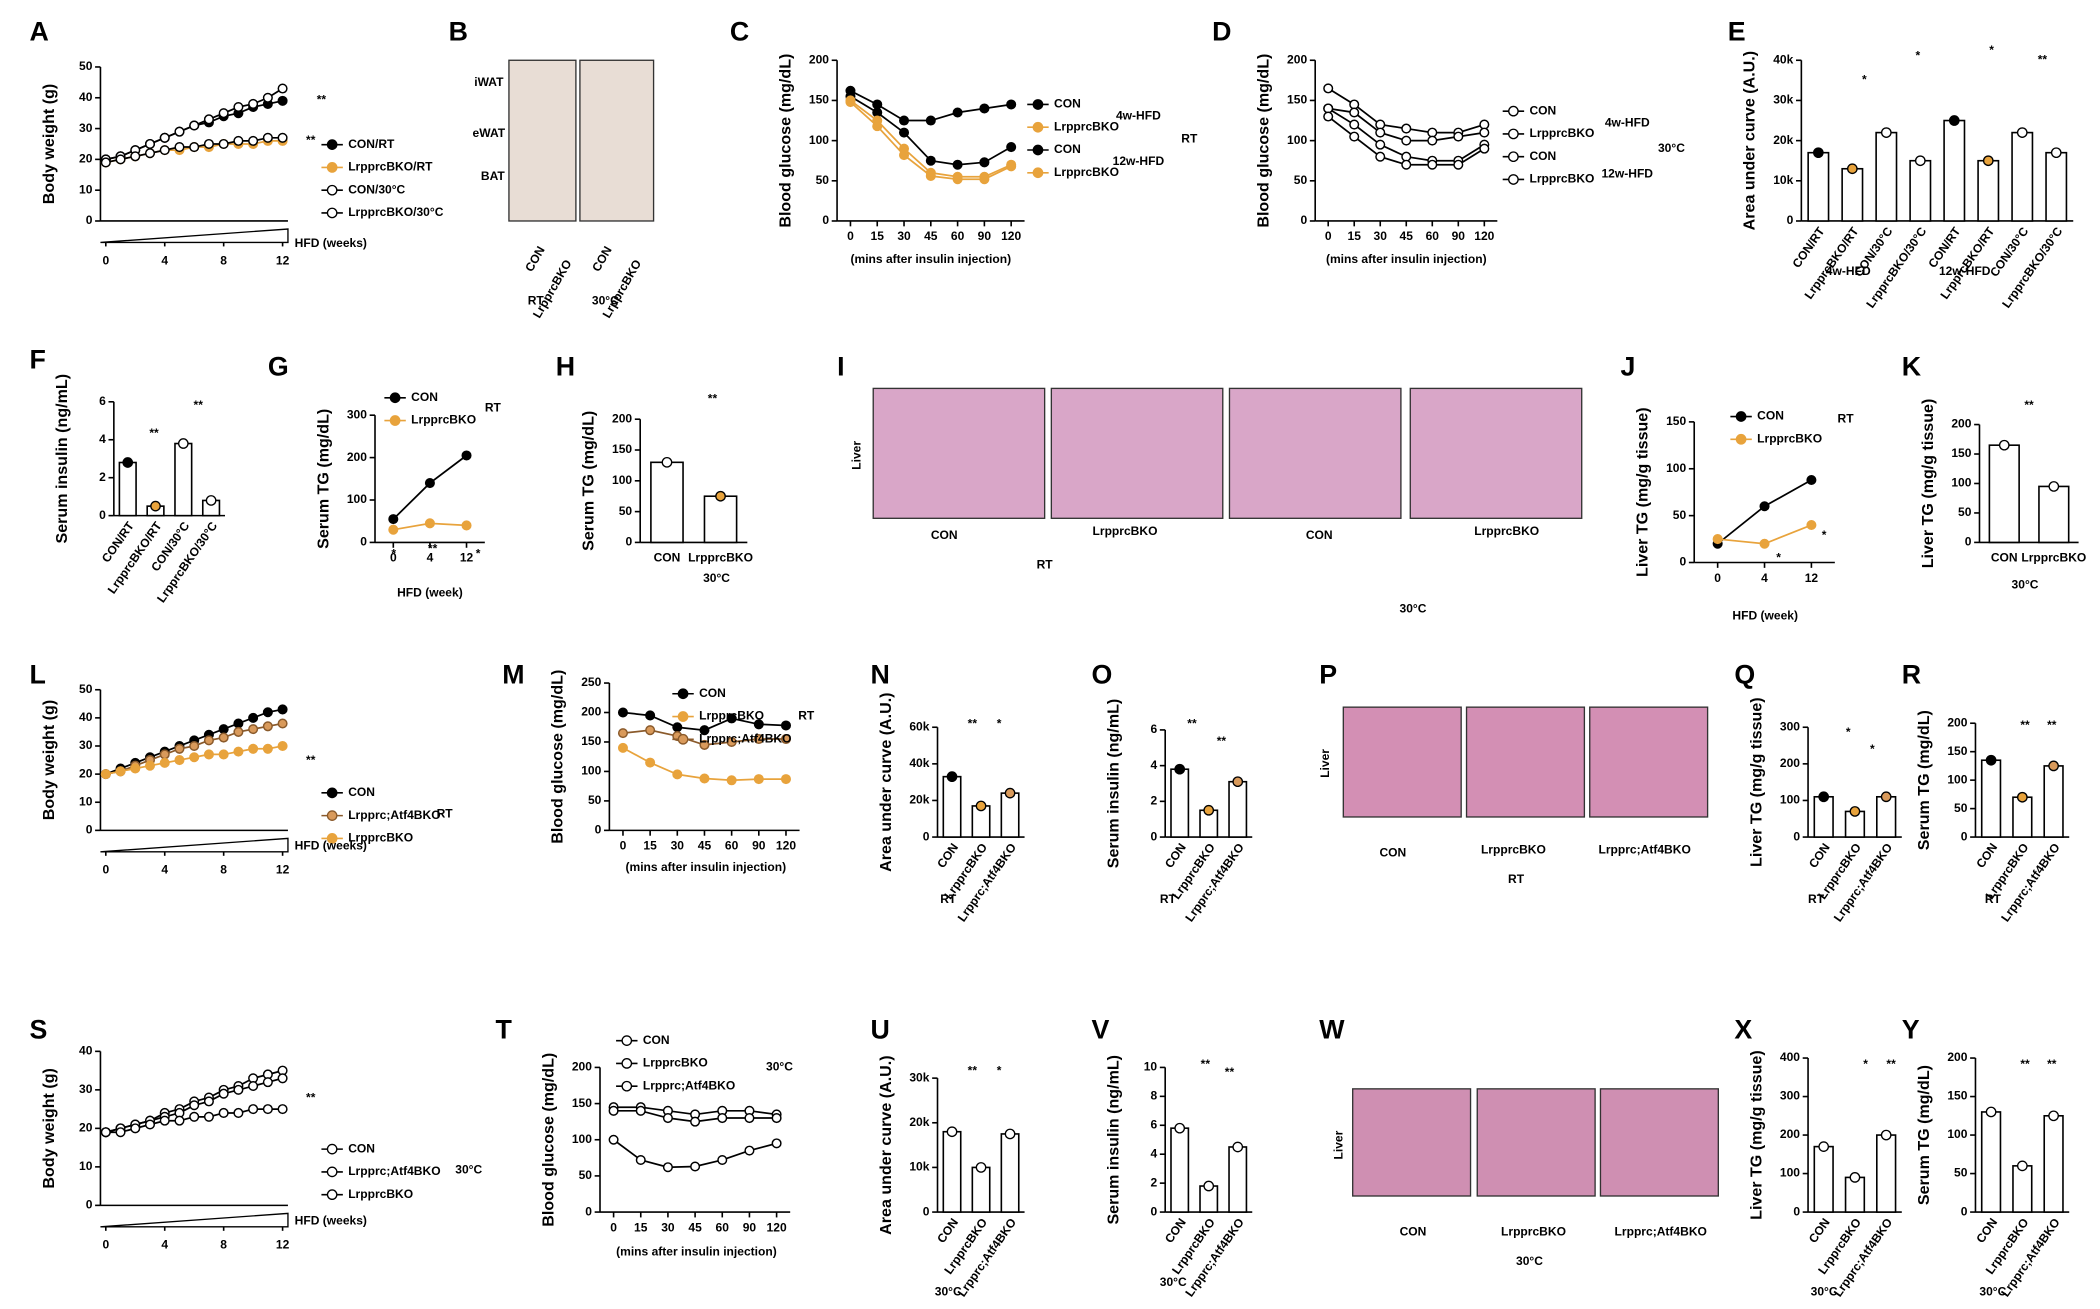 This screenshot has width=2100, height=1309. I want to click on panel-letter: I, so click(840, 366).